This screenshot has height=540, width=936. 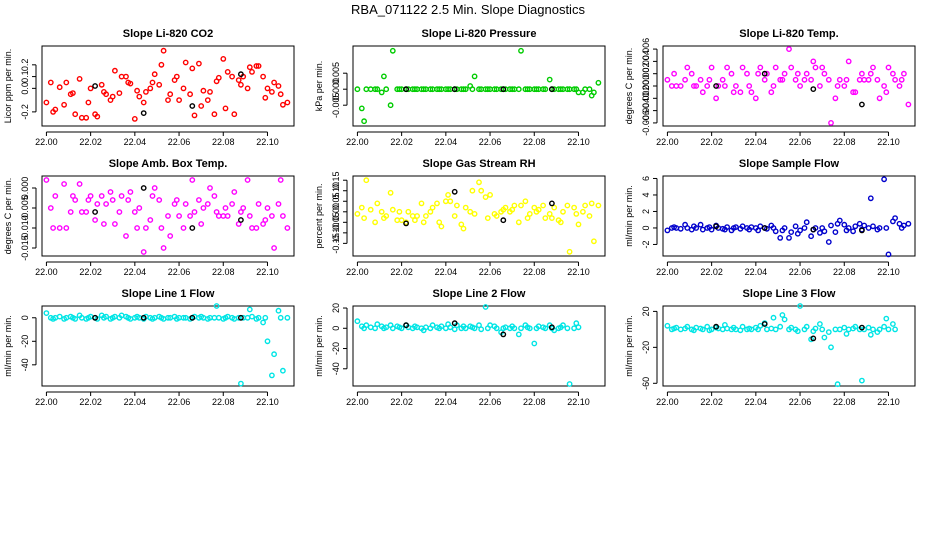 What do you see at coordinates (336, 308) in the screenshot?
I see `y-tick-label: 20` at bounding box center [336, 308].